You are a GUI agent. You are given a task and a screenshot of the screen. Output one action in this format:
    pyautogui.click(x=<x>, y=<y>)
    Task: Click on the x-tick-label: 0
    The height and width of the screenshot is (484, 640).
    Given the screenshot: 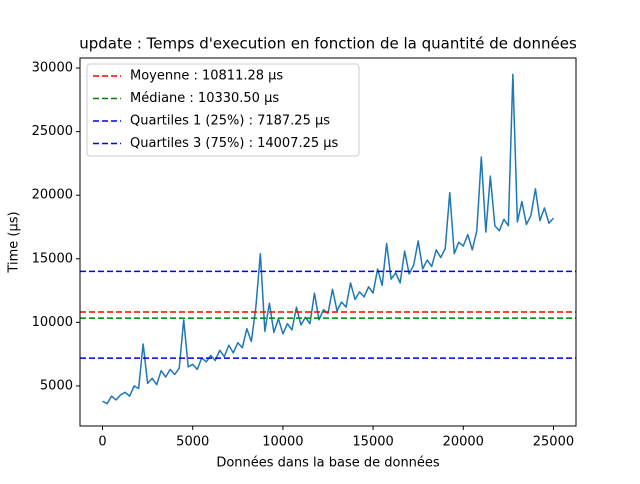 What is the action you would take?
    pyautogui.click(x=102, y=442)
    